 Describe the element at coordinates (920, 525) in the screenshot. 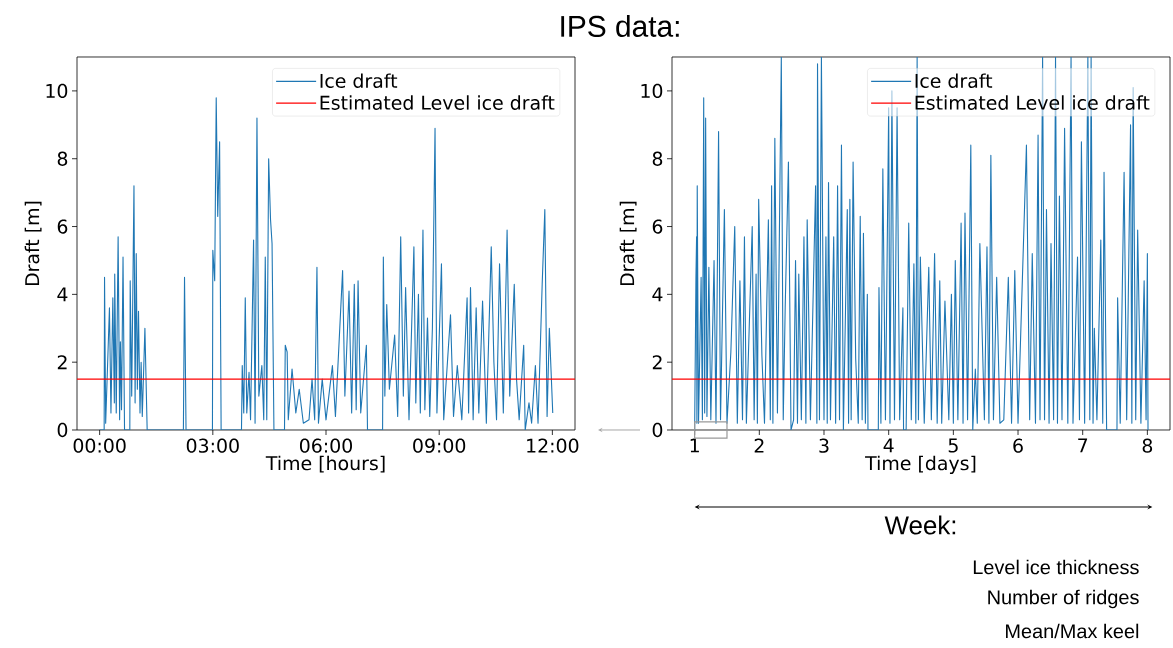

I see `text: Week:` at that location.